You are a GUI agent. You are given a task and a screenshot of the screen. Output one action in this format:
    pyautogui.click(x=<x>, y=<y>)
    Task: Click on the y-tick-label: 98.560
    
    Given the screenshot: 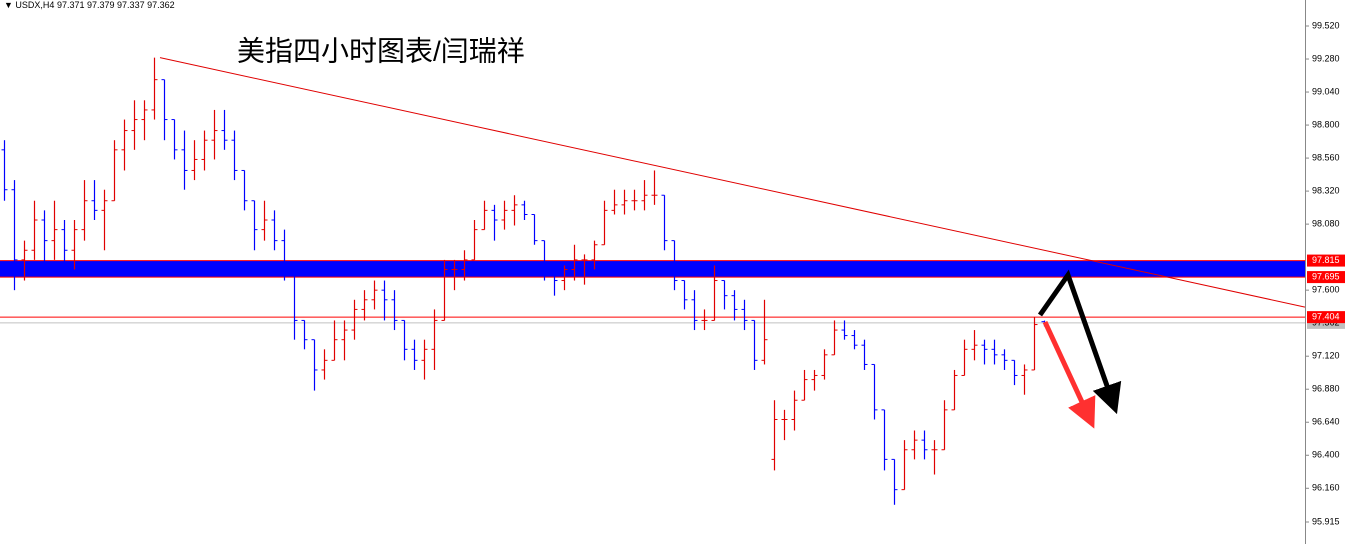 What is the action you would take?
    pyautogui.click(x=1326, y=157)
    